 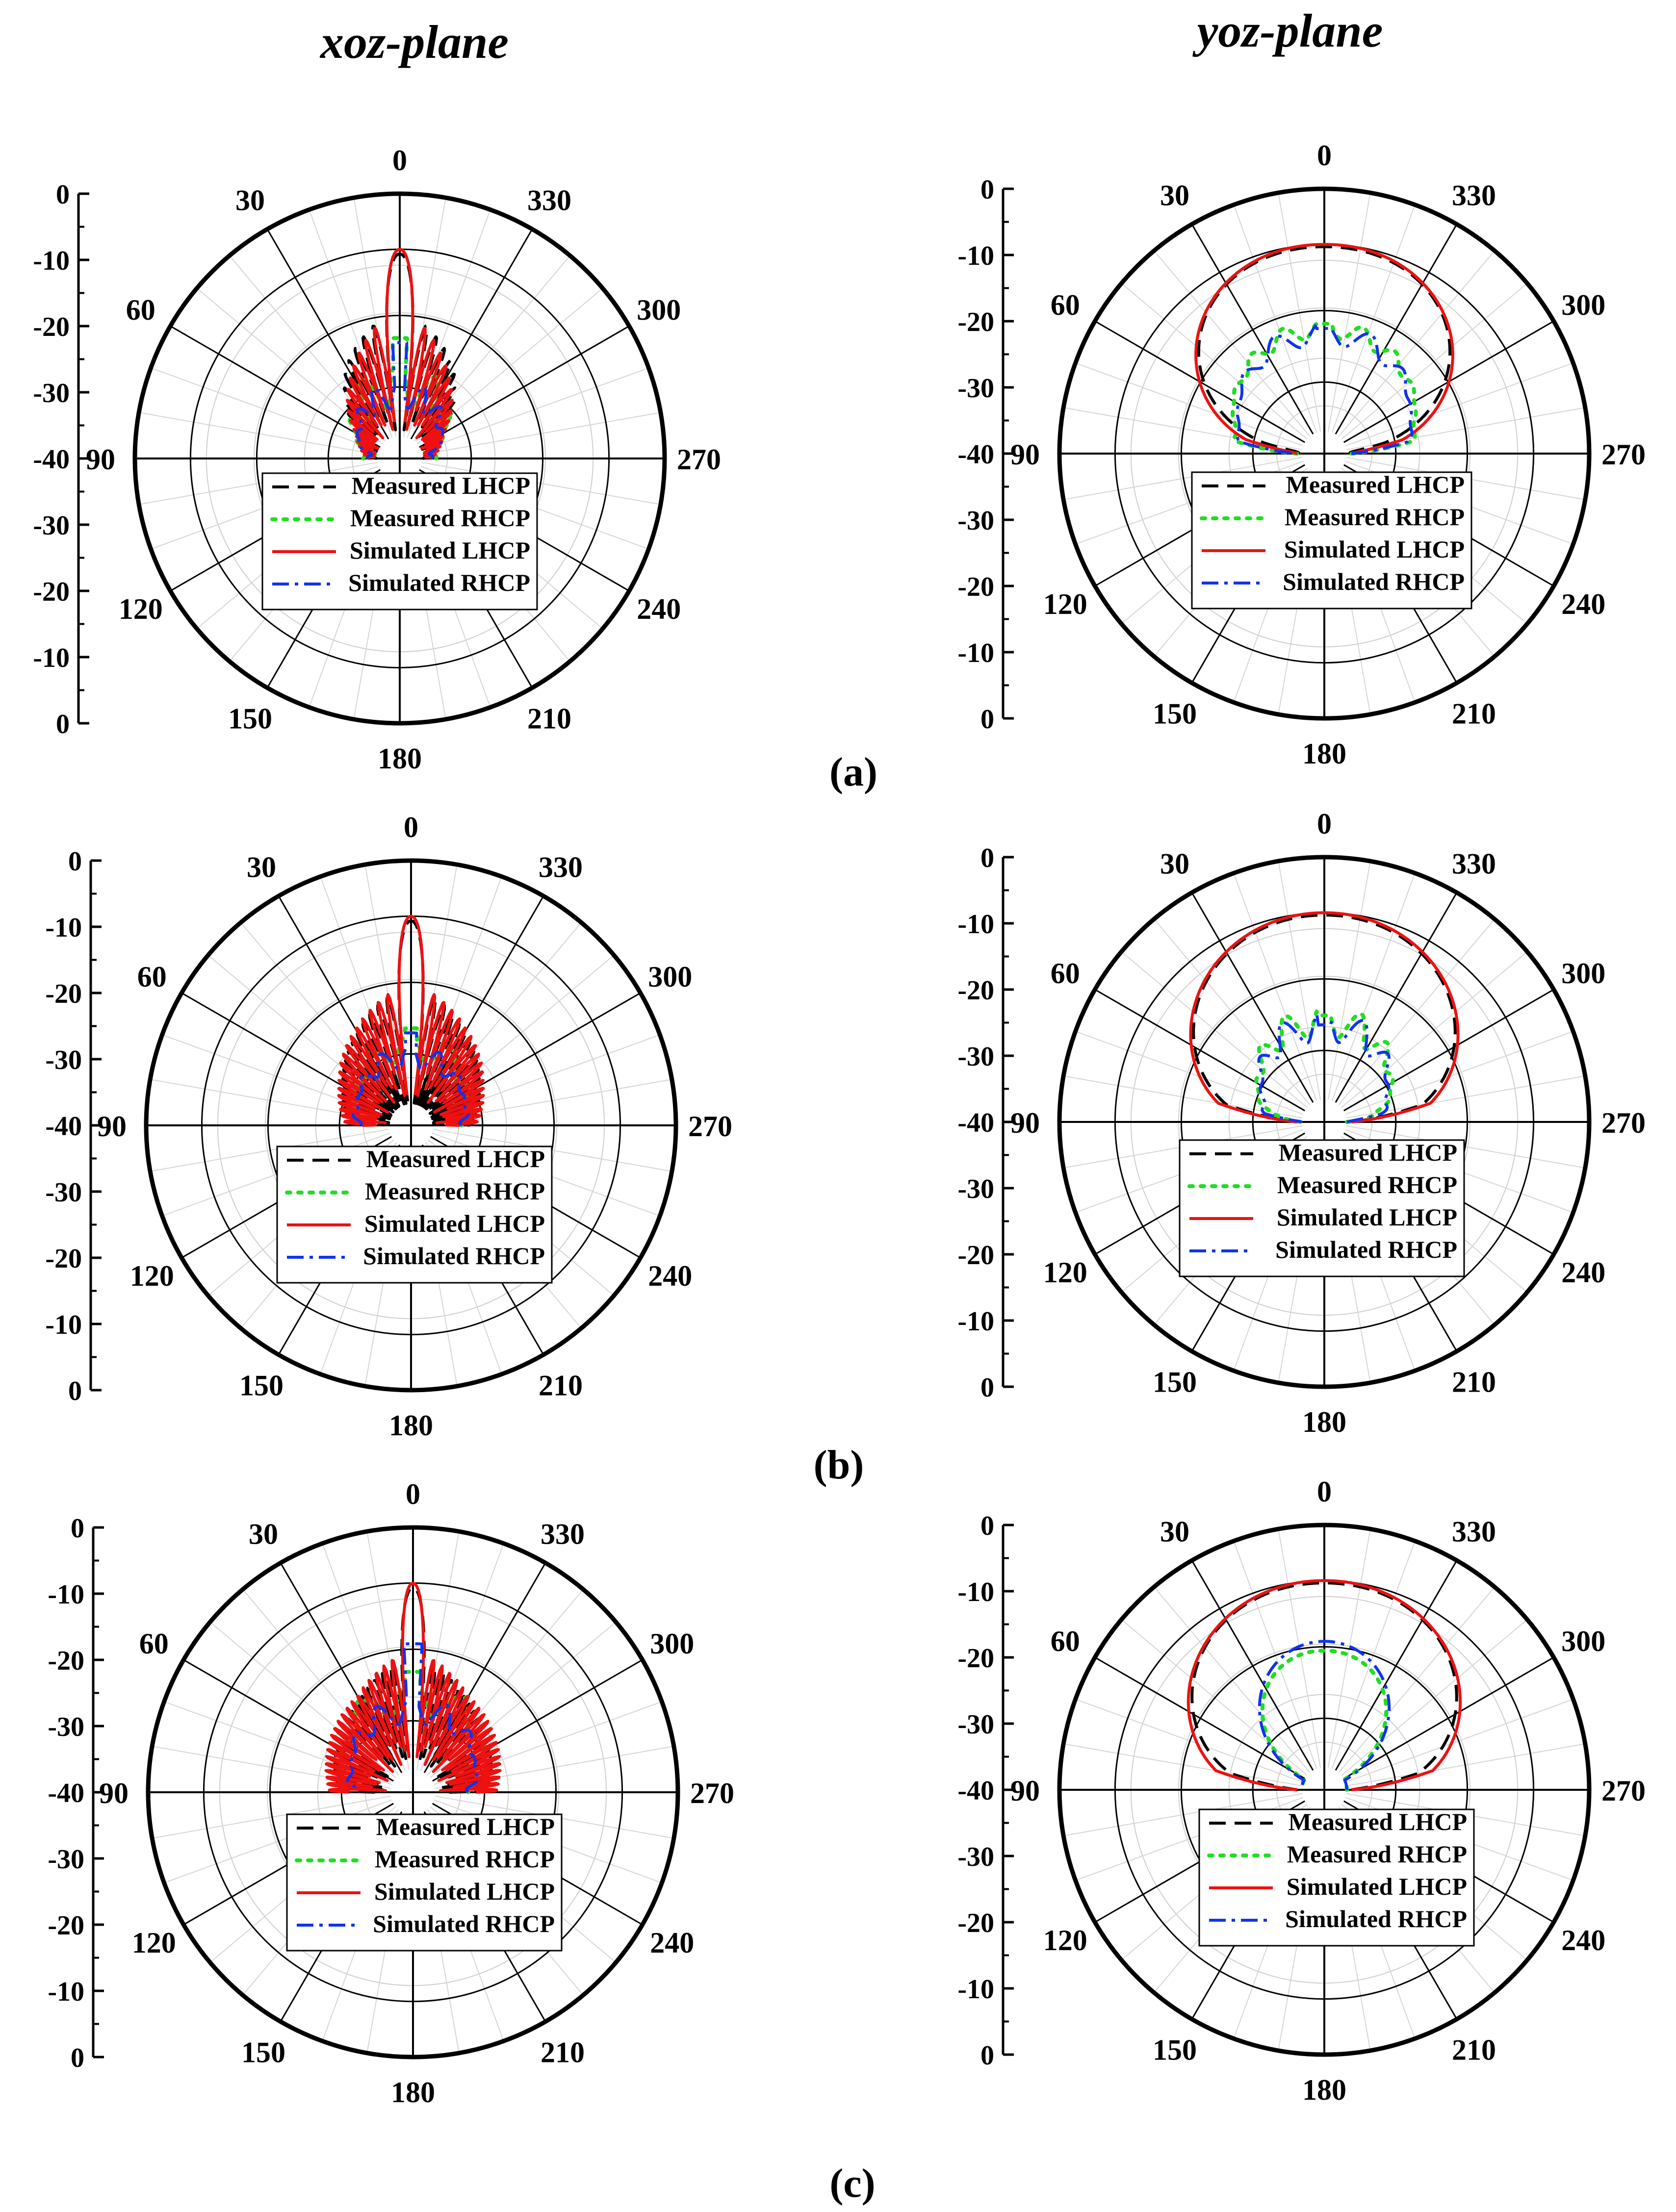 I want to click on right-column-title: yoz-plane, so click(x=1288, y=30).